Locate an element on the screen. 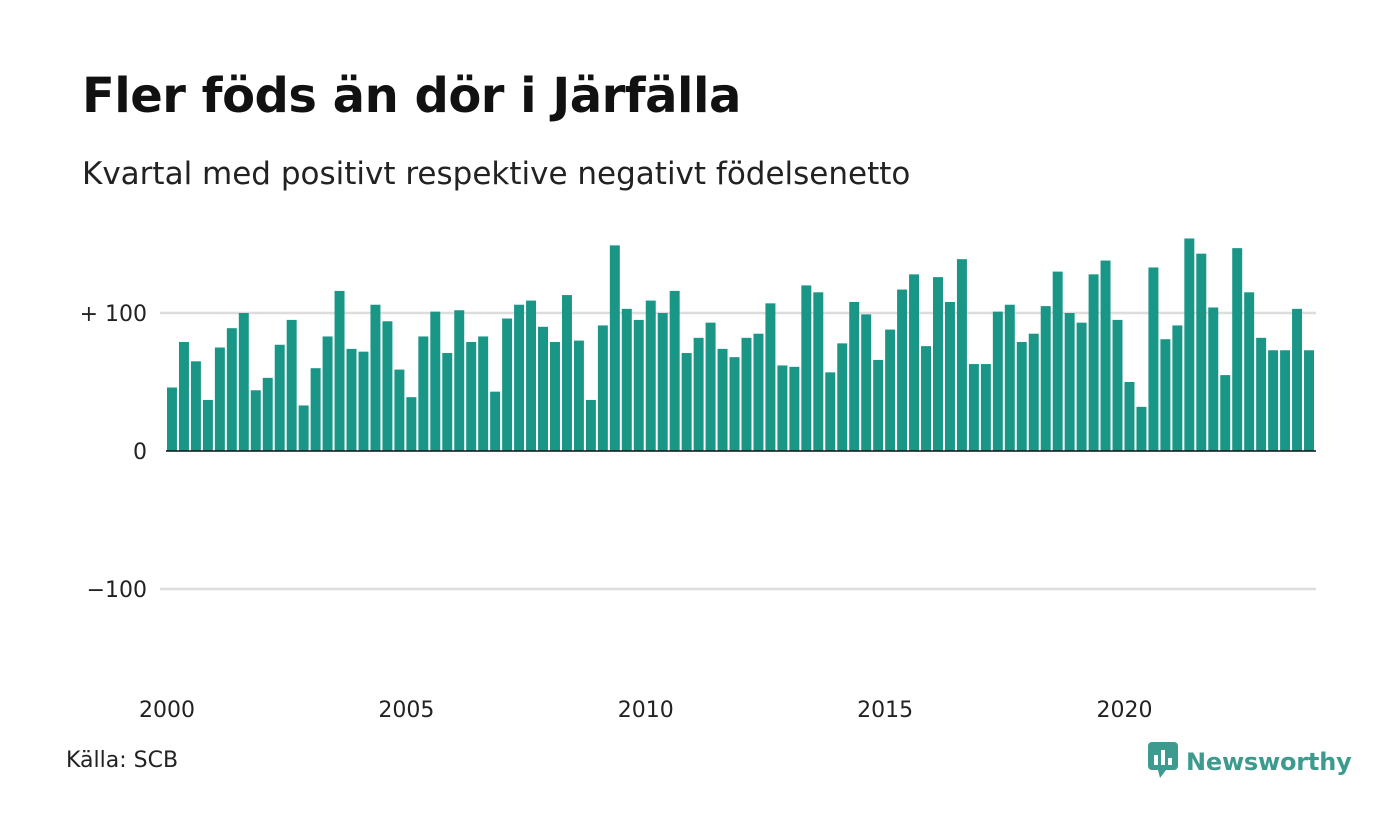  y-tick-label: −100 is located at coordinates (117, 590).